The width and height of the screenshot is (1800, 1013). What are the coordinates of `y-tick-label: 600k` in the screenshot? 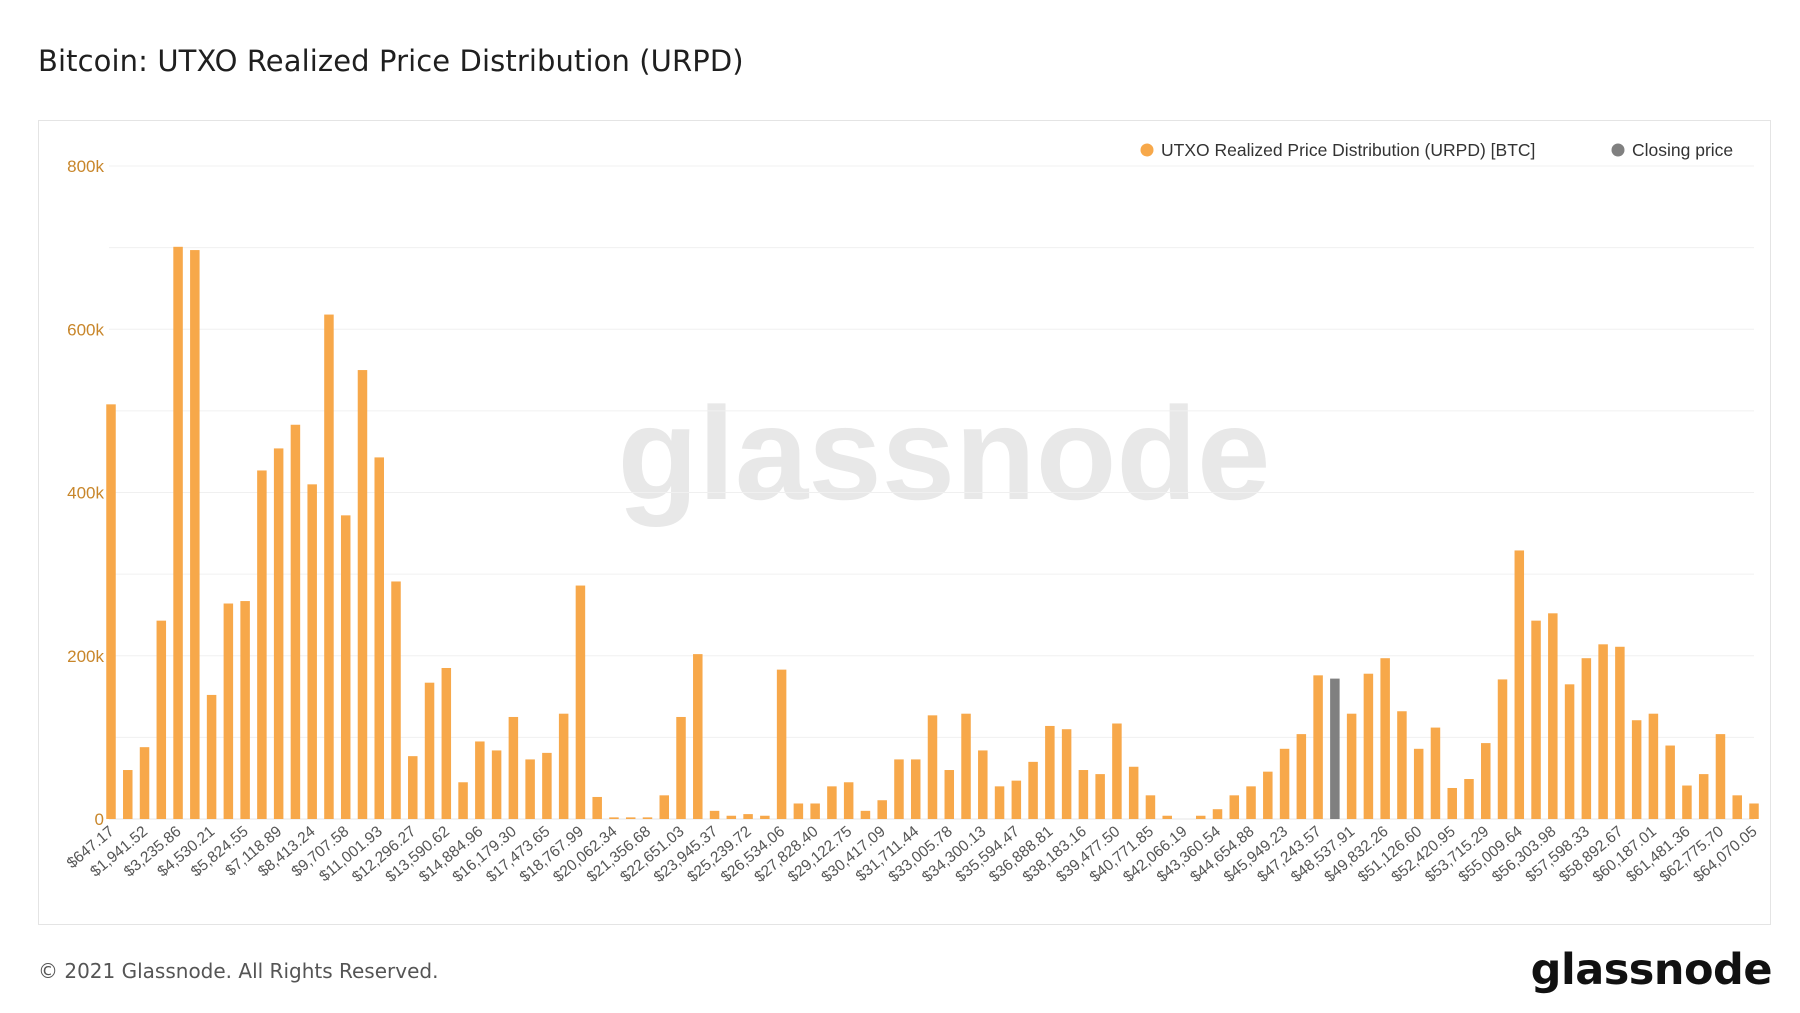 It's located at (85, 329).